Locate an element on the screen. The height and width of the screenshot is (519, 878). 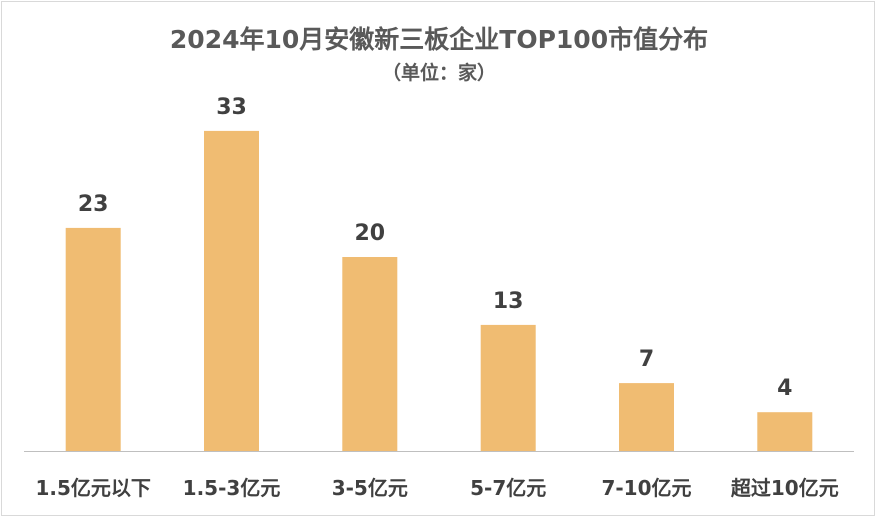
value-label-5: 4 is located at coordinates (784, 388).